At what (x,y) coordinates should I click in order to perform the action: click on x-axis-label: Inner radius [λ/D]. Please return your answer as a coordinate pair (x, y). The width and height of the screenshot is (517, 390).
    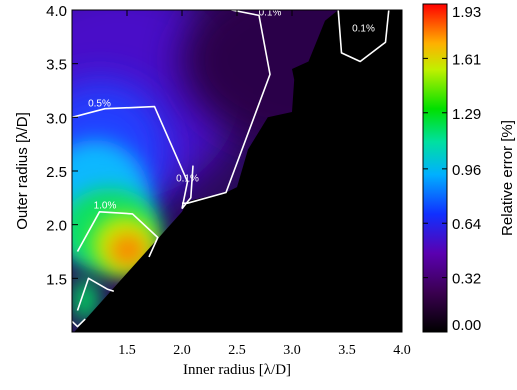
    Looking at the image, I should click on (237, 370).